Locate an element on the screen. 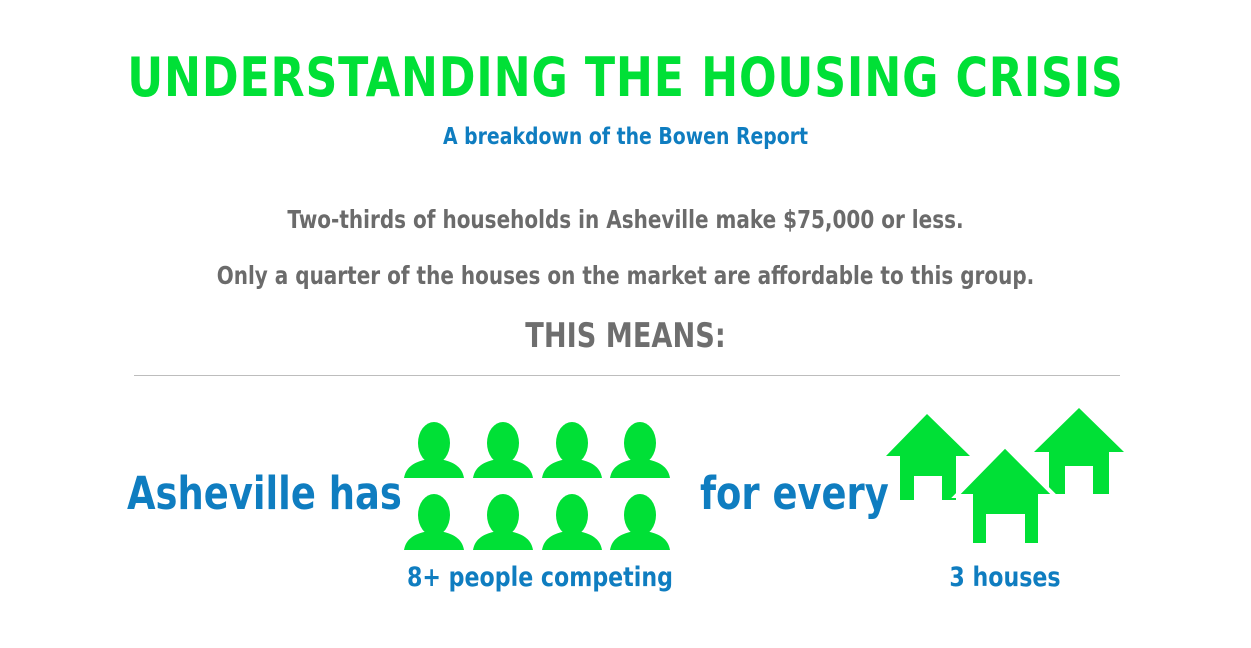 The height and width of the screenshot is (648, 1251). people-caption: 8+ people competing is located at coordinates (540, 577).